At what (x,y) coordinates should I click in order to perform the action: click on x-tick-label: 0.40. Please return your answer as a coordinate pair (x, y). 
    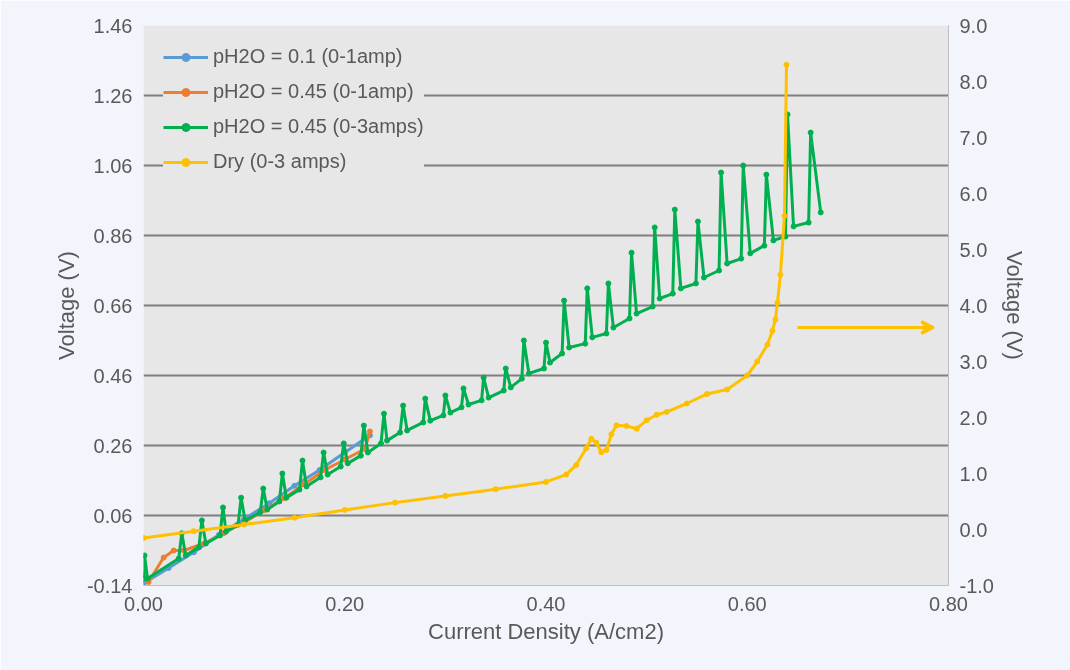
    Looking at the image, I should click on (546, 603).